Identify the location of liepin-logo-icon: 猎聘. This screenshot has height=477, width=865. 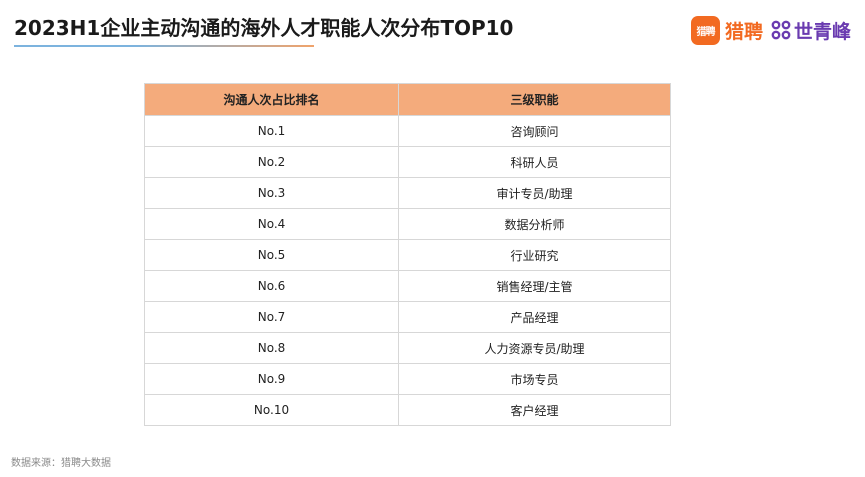
(705, 30).